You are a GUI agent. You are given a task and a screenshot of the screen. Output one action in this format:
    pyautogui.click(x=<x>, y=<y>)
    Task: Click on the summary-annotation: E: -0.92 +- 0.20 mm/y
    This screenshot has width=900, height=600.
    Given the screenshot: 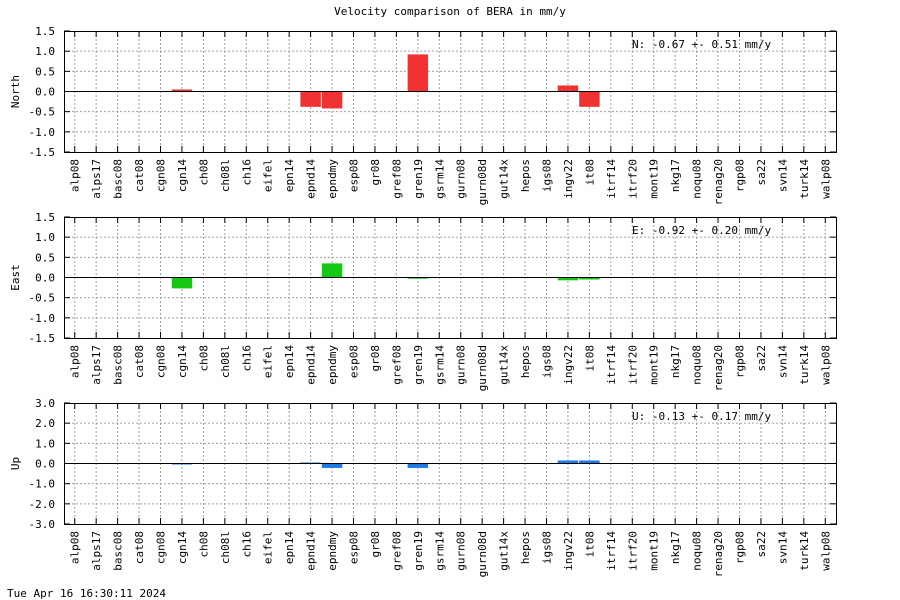 What is the action you would take?
    pyautogui.click(x=701, y=230)
    